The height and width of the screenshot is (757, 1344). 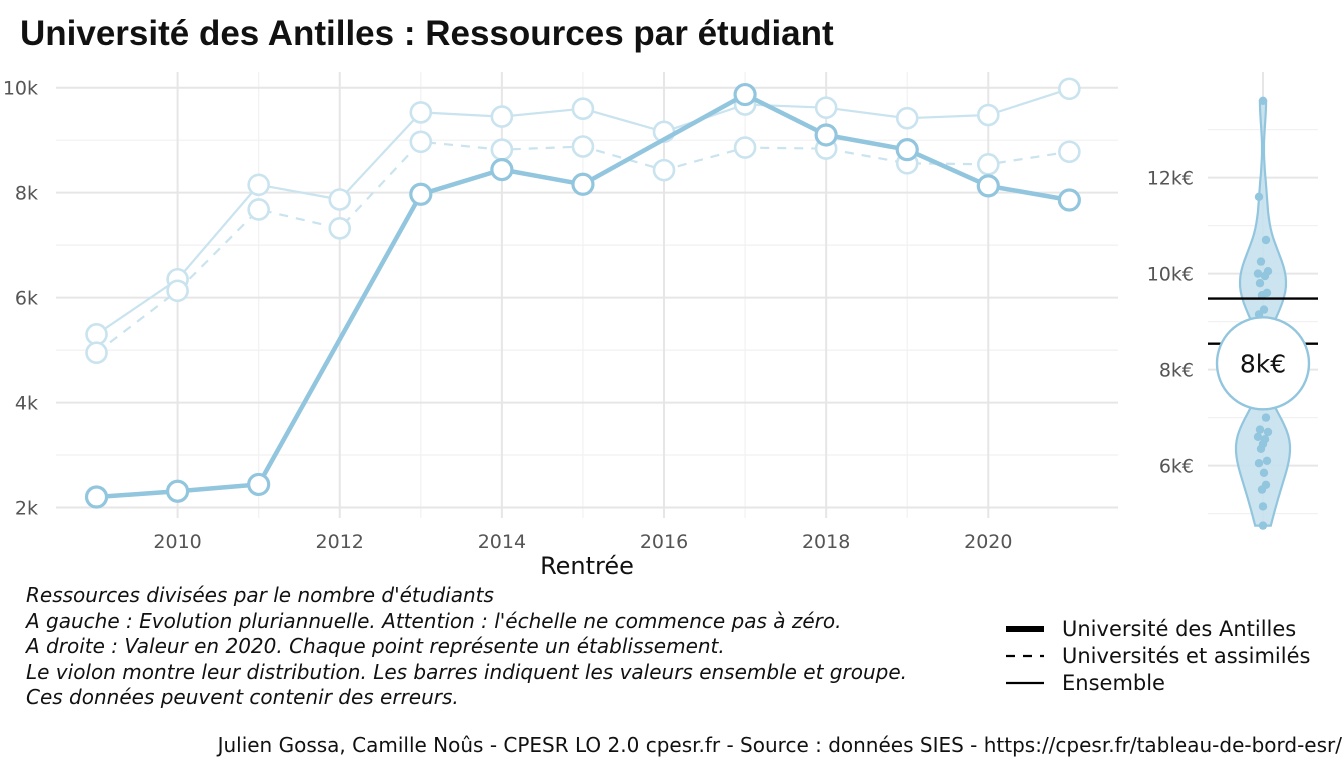 I want to click on legend-key-thin-line, so click(x=1025, y=682).